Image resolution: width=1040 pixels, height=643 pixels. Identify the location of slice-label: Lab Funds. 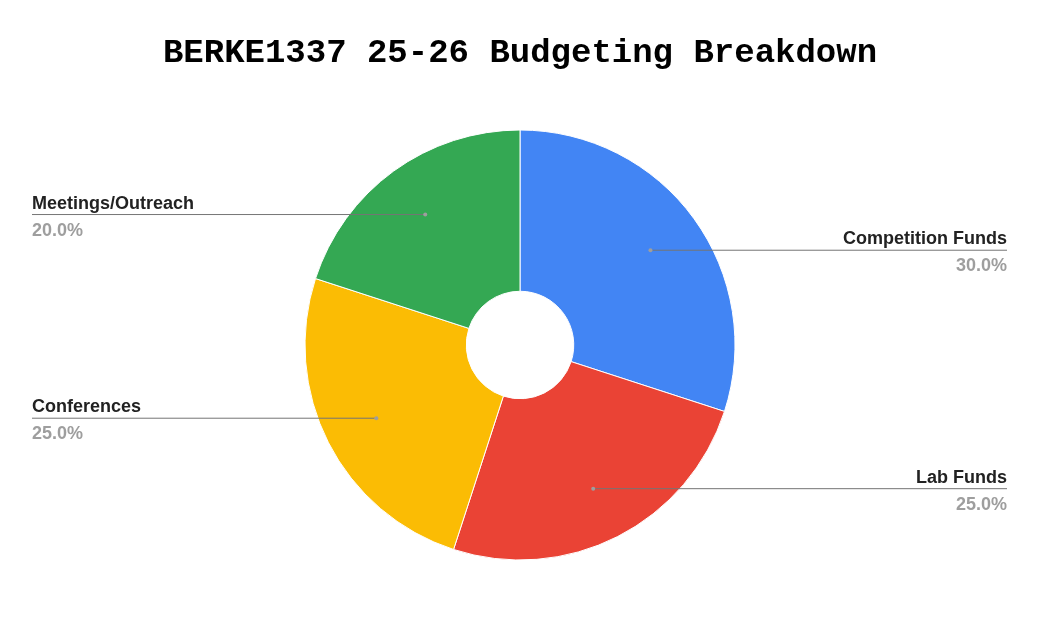
(961, 476).